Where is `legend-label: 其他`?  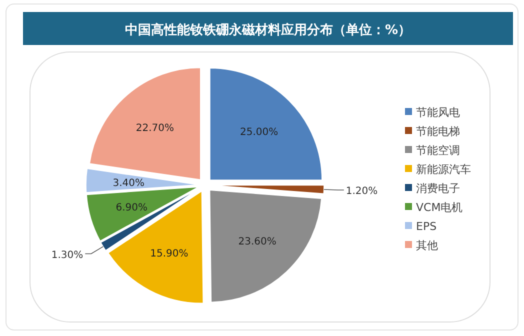 legend-label: 其他 is located at coordinates (427, 245).